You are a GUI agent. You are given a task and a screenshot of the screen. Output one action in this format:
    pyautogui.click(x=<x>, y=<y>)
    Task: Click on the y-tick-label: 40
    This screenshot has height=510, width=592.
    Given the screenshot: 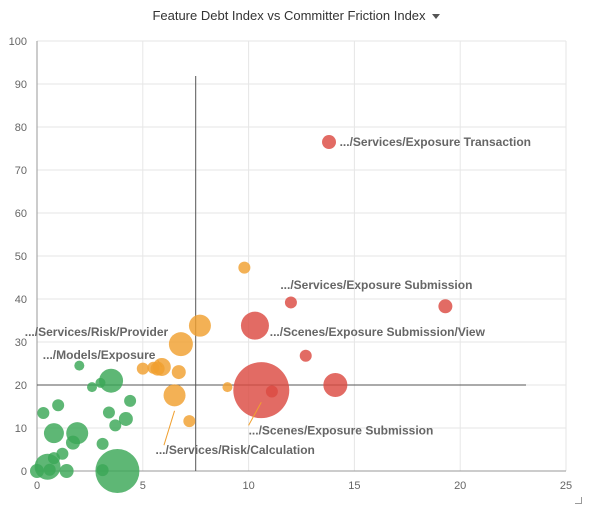 What is the action you would take?
    pyautogui.click(x=21, y=300)
    